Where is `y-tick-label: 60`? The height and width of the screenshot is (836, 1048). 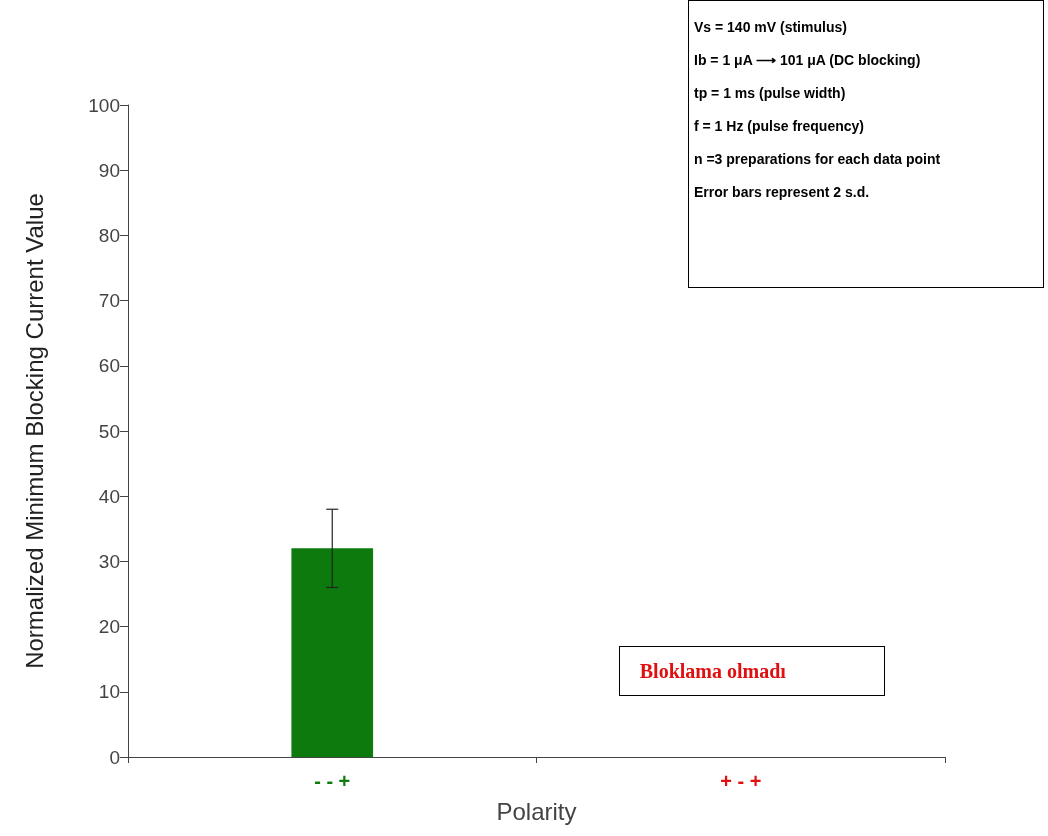 y-tick-label: 60 is located at coordinates (109, 366).